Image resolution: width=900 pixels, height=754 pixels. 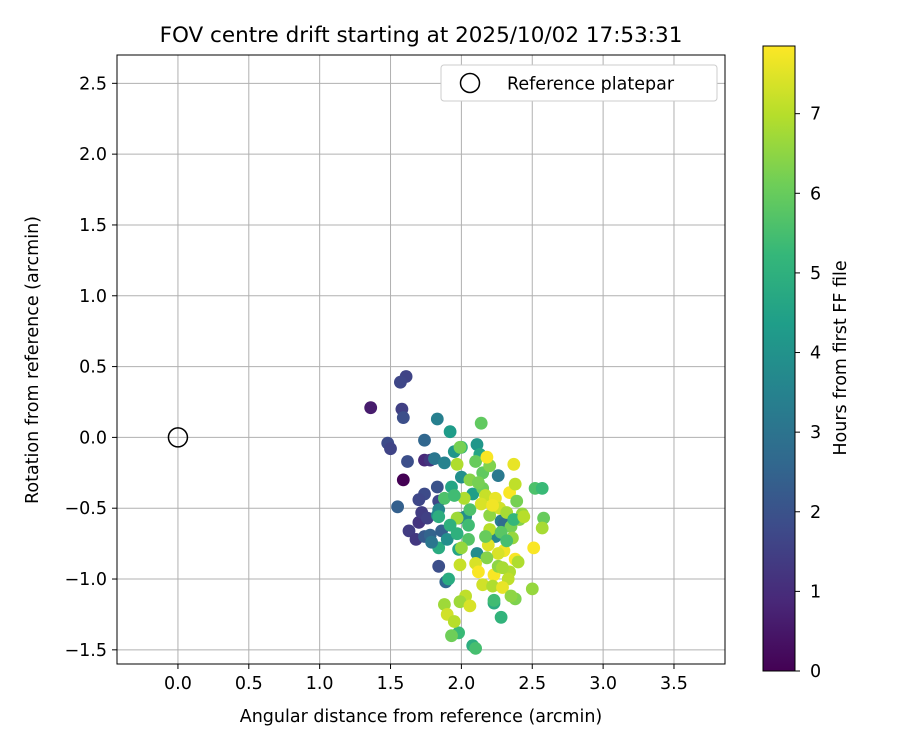 What do you see at coordinates (93, 438) in the screenshot?
I see `y-tick-label: 0.0` at bounding box center [93, 438].